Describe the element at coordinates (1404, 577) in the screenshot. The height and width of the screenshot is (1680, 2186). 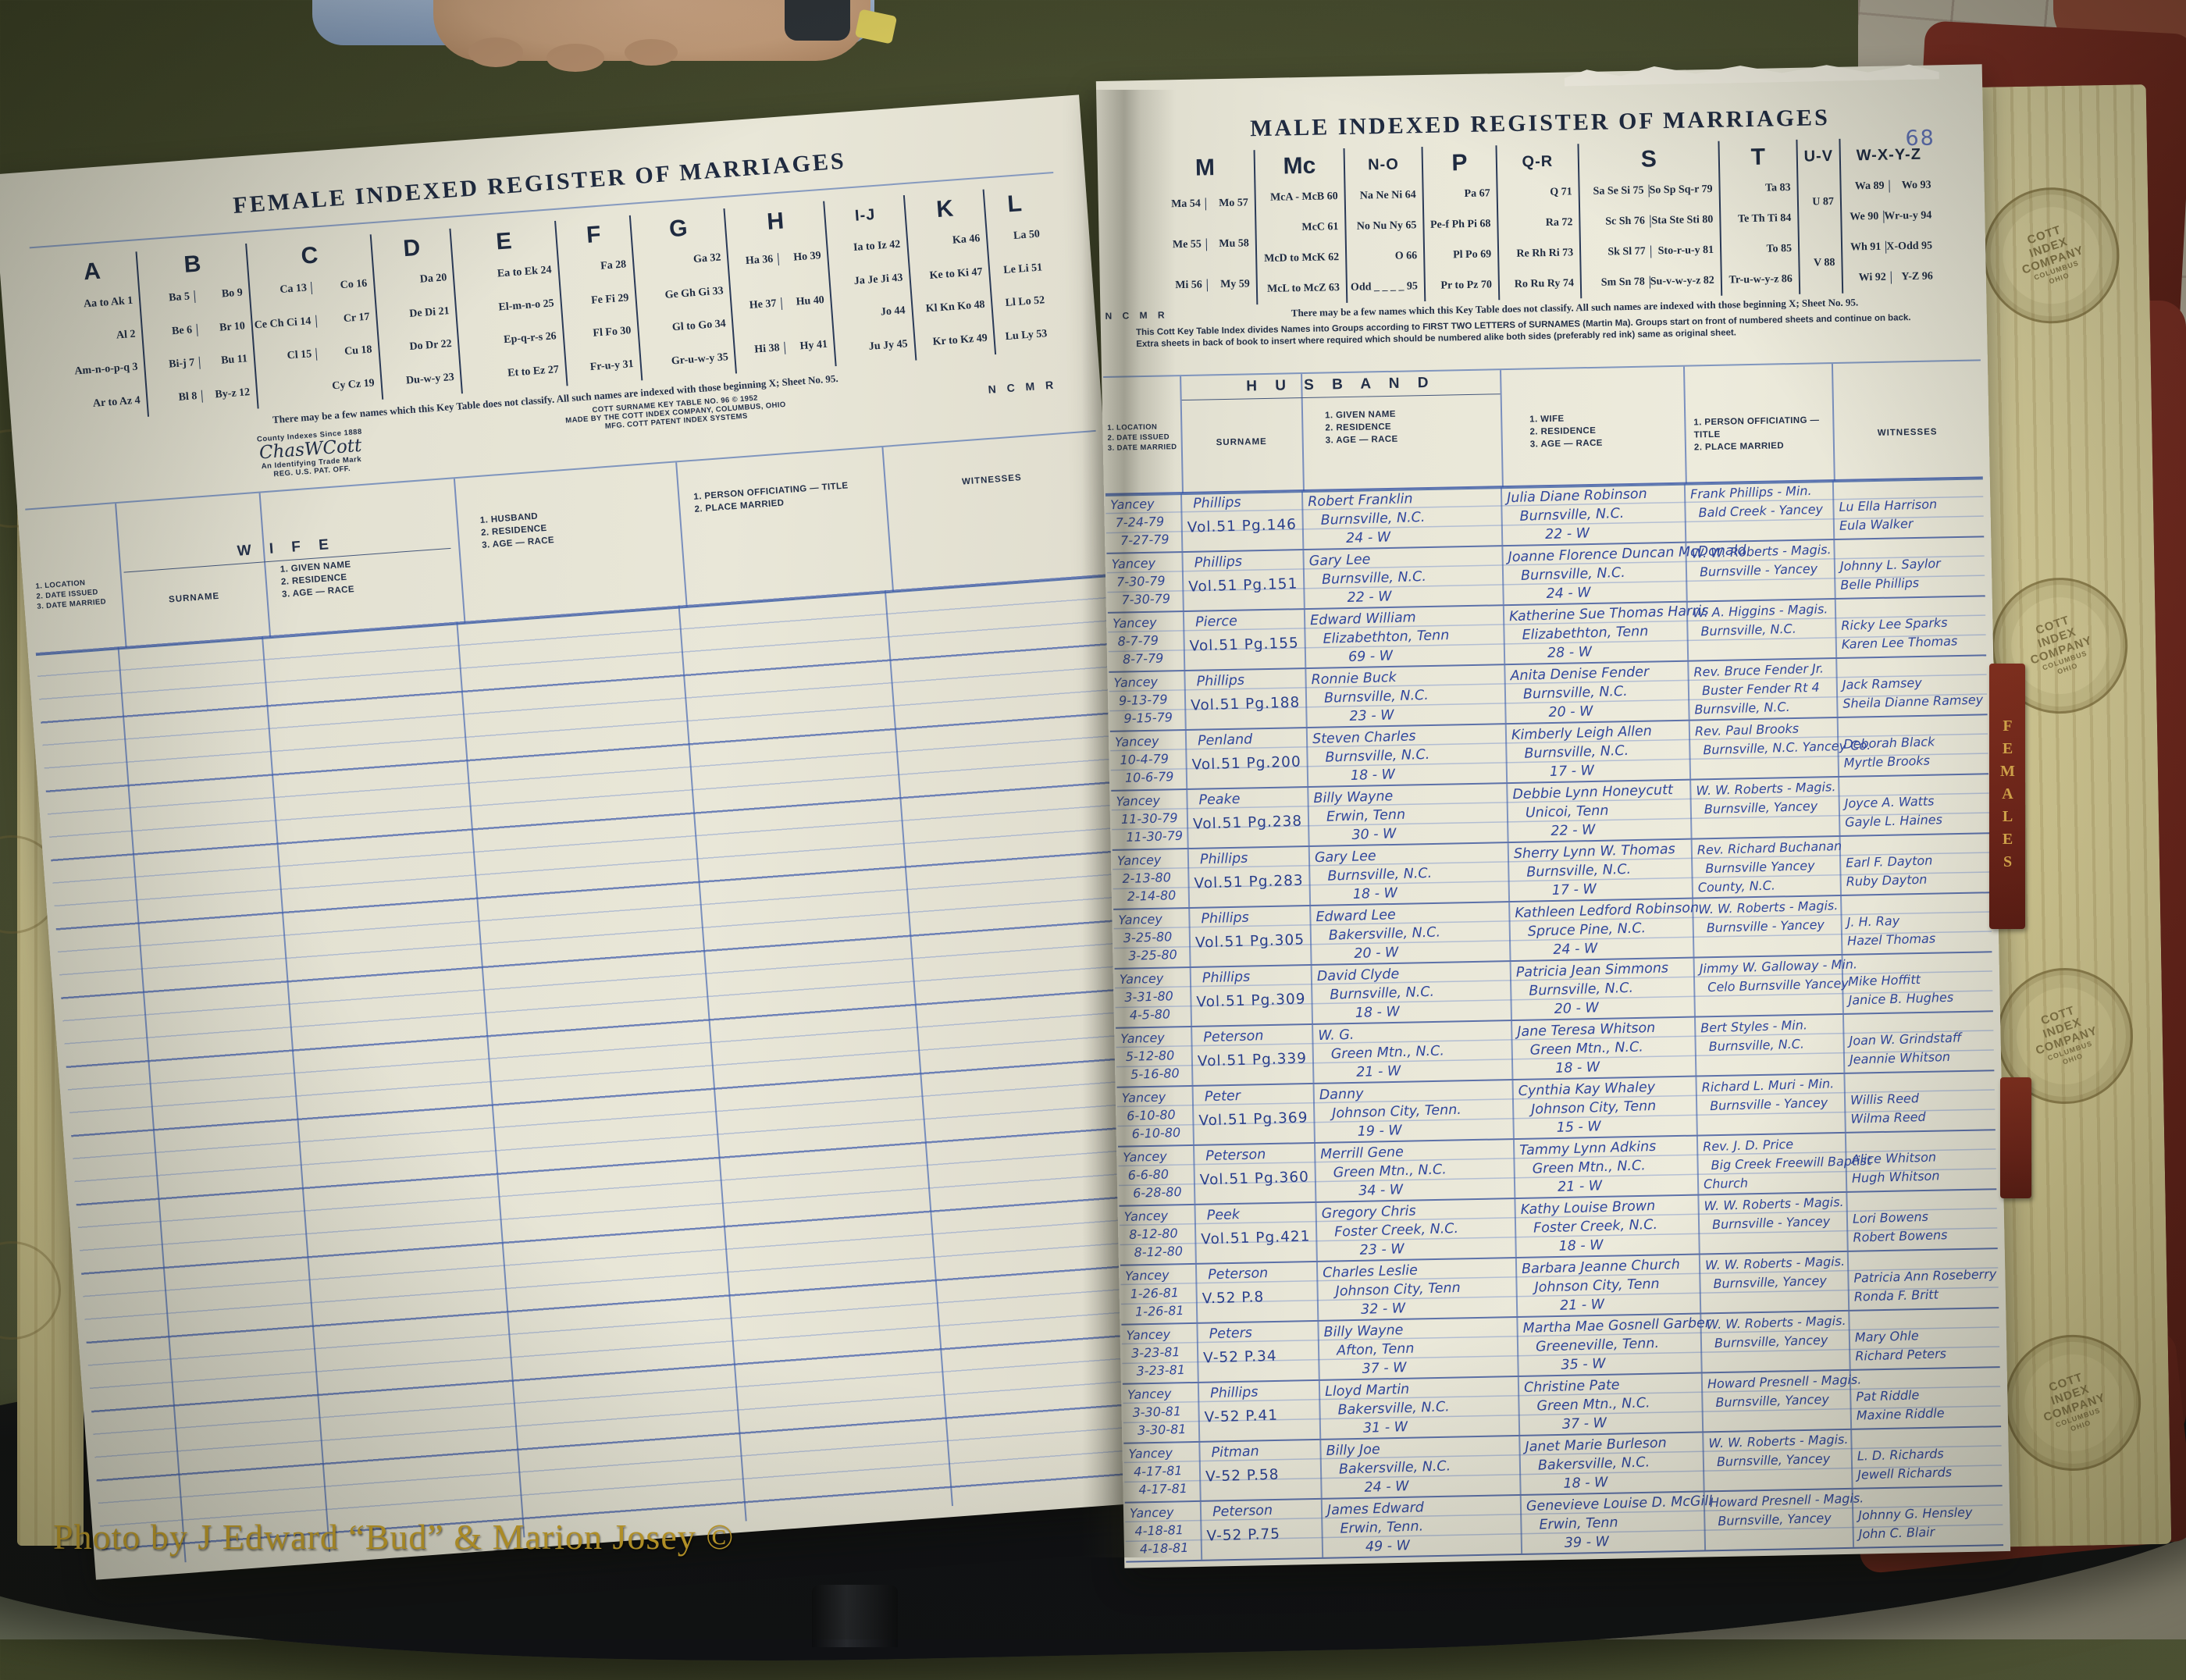
I see `cell-husband: Gary Lee Burnsville, N.C. 22 - W` at that location.